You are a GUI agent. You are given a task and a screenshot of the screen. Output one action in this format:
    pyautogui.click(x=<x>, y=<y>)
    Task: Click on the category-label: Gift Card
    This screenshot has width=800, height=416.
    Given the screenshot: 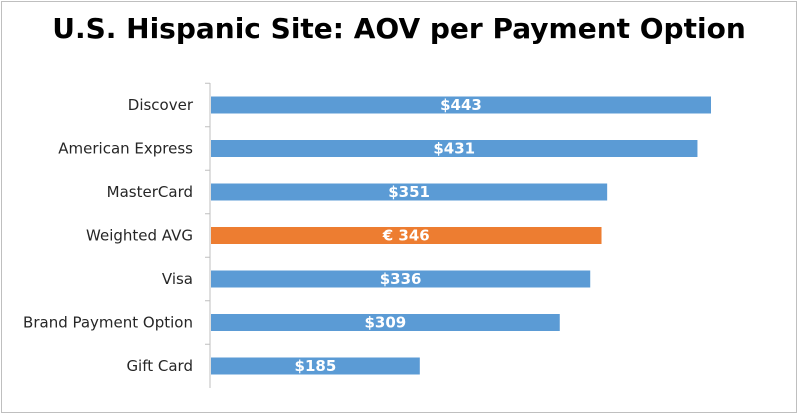 What is the action you would take?
    pyautogui.click(x=159, y=366)
    